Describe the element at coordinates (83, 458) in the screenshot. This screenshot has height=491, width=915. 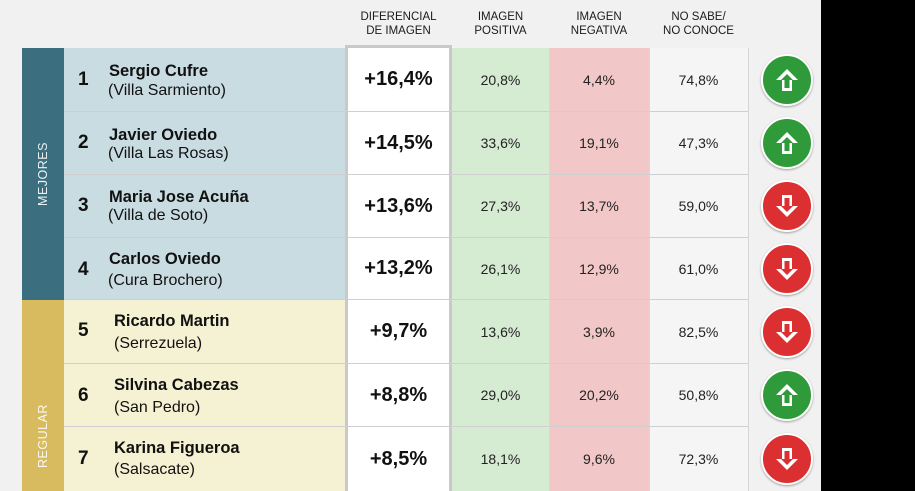
I see `rank-number: 7` at that location.